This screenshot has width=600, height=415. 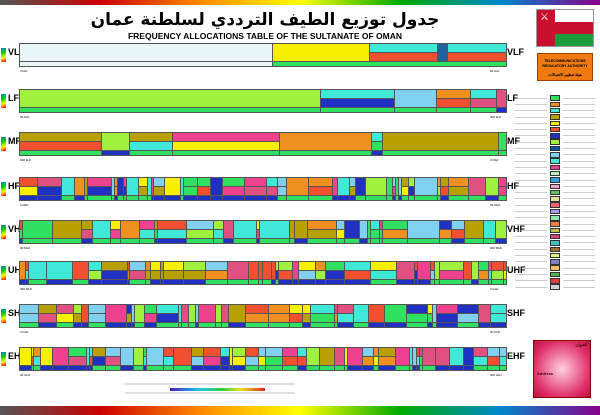 I want to click on start-frequency: 3 MHz, so click(x=24, y=205).